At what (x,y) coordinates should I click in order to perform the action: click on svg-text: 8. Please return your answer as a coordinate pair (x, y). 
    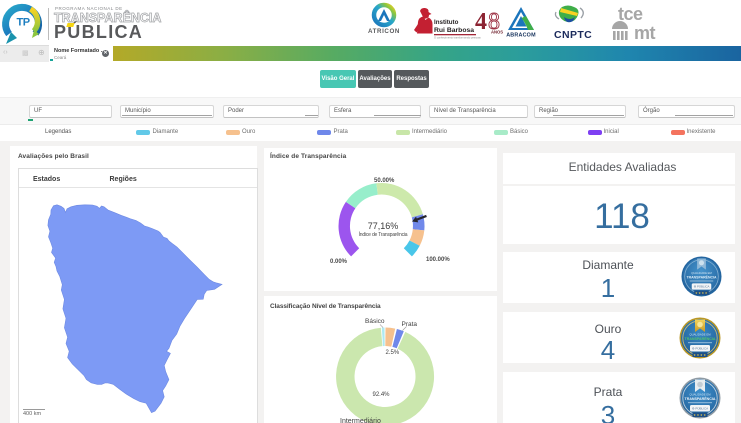
    Looking at the image, I should click on (494, 22).